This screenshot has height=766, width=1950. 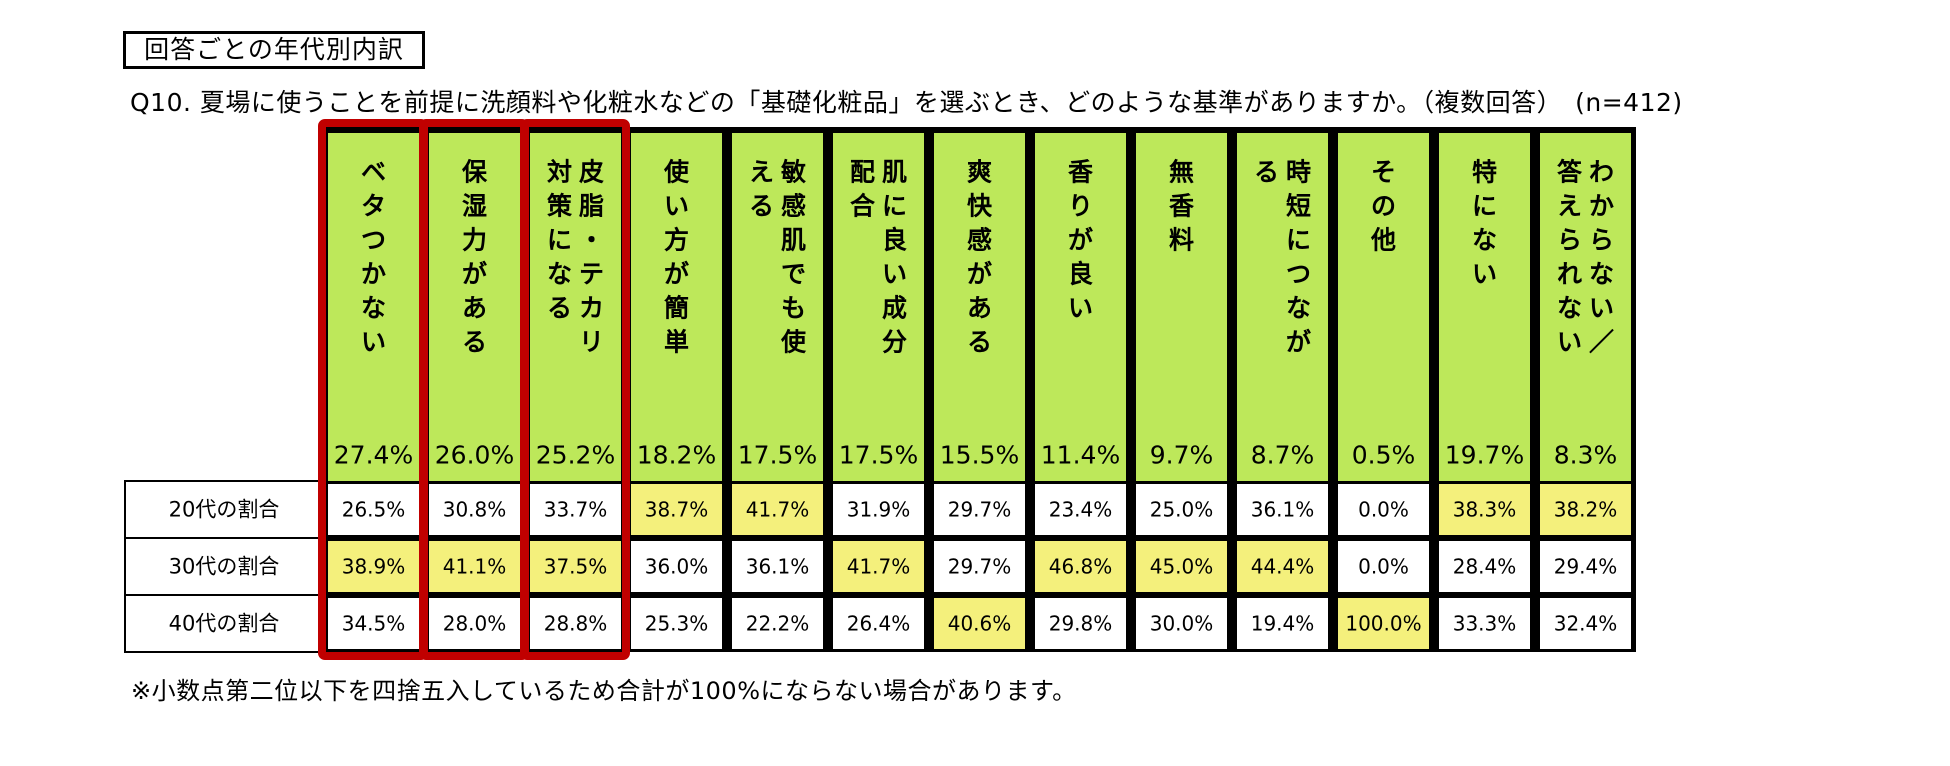 I want to click on category-label-char: で, so click(x=793, y=274).